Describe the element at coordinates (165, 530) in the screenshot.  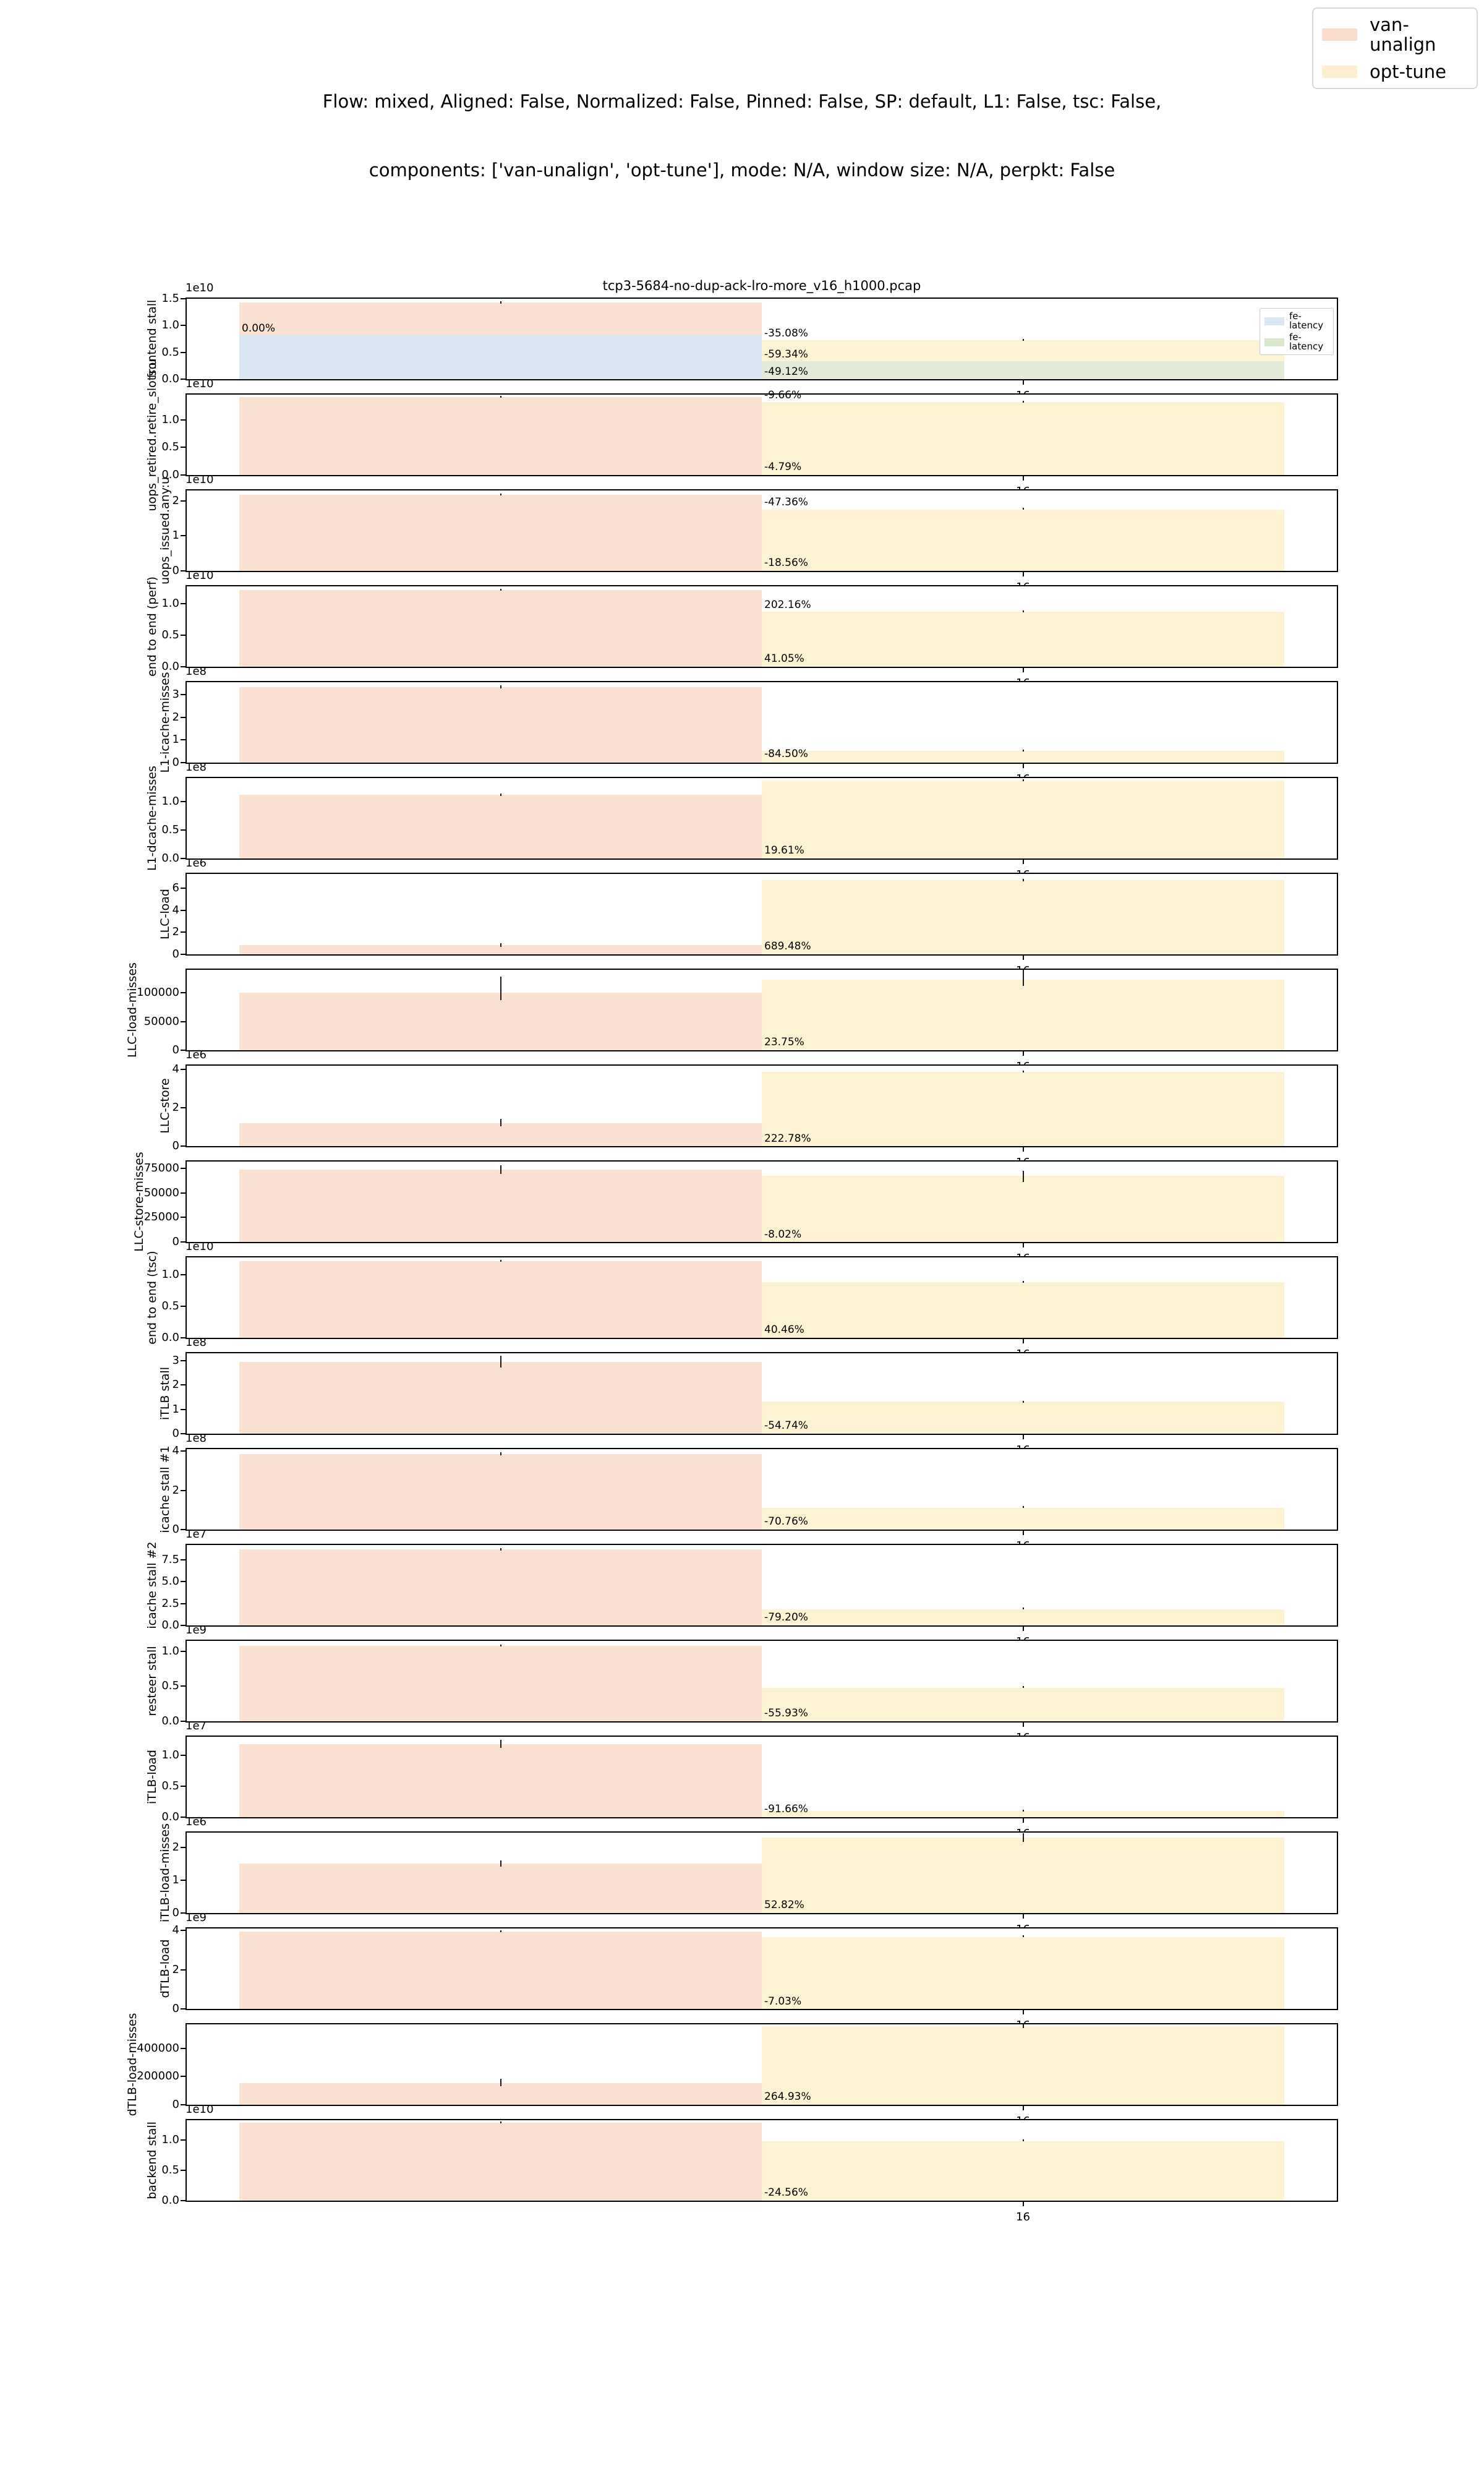
I see `y-axis-label: uops_issued.any:u` at that location.